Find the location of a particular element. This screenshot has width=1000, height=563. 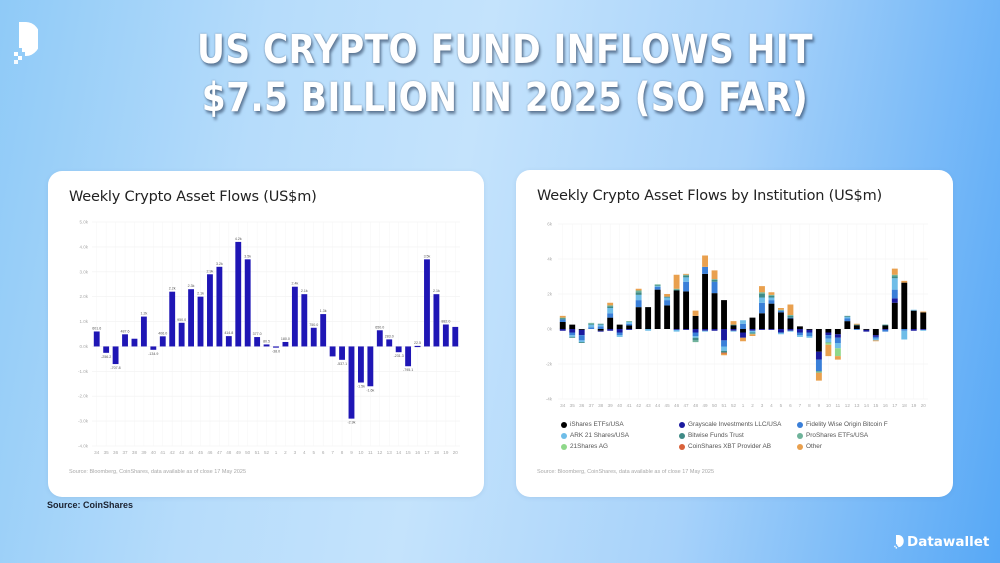

svg-text: 8 is located at coordinates (342, 452).